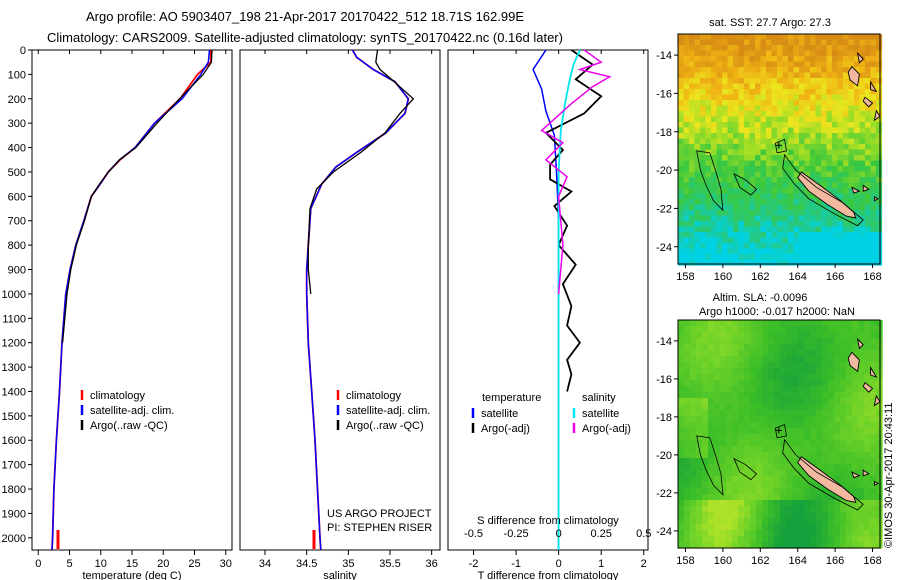 The width and height of the screenshot is (900, 580). What do you see at coordinates (432, 564) in the screenshot?
I see `x-tick-label: 36` at bounding box center [432, 564].